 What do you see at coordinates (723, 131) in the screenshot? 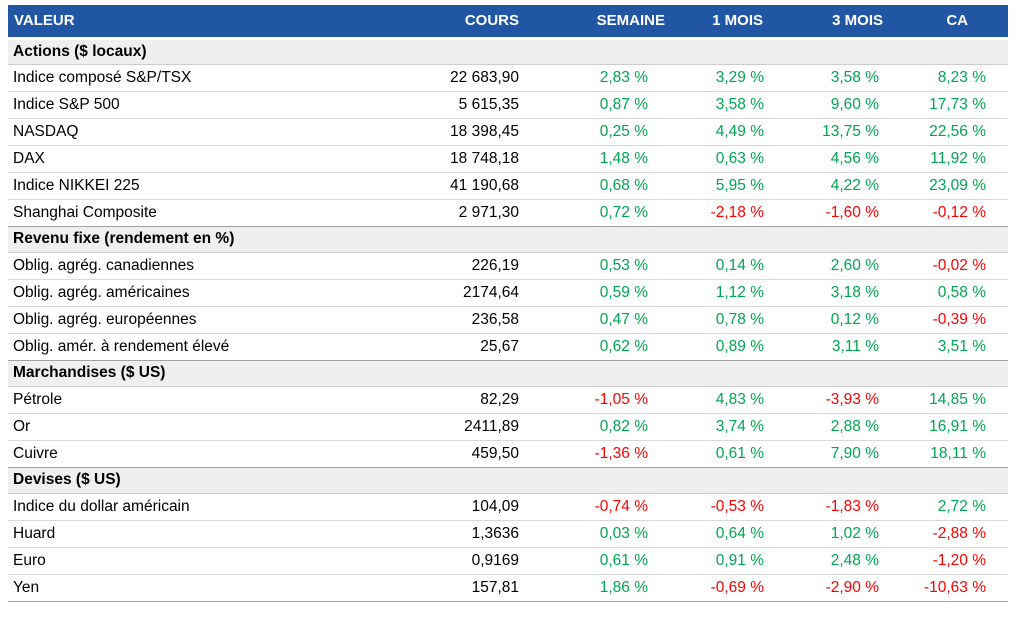
I see `cell-1mois: 4,49 %` at bounding box center [723, 131].